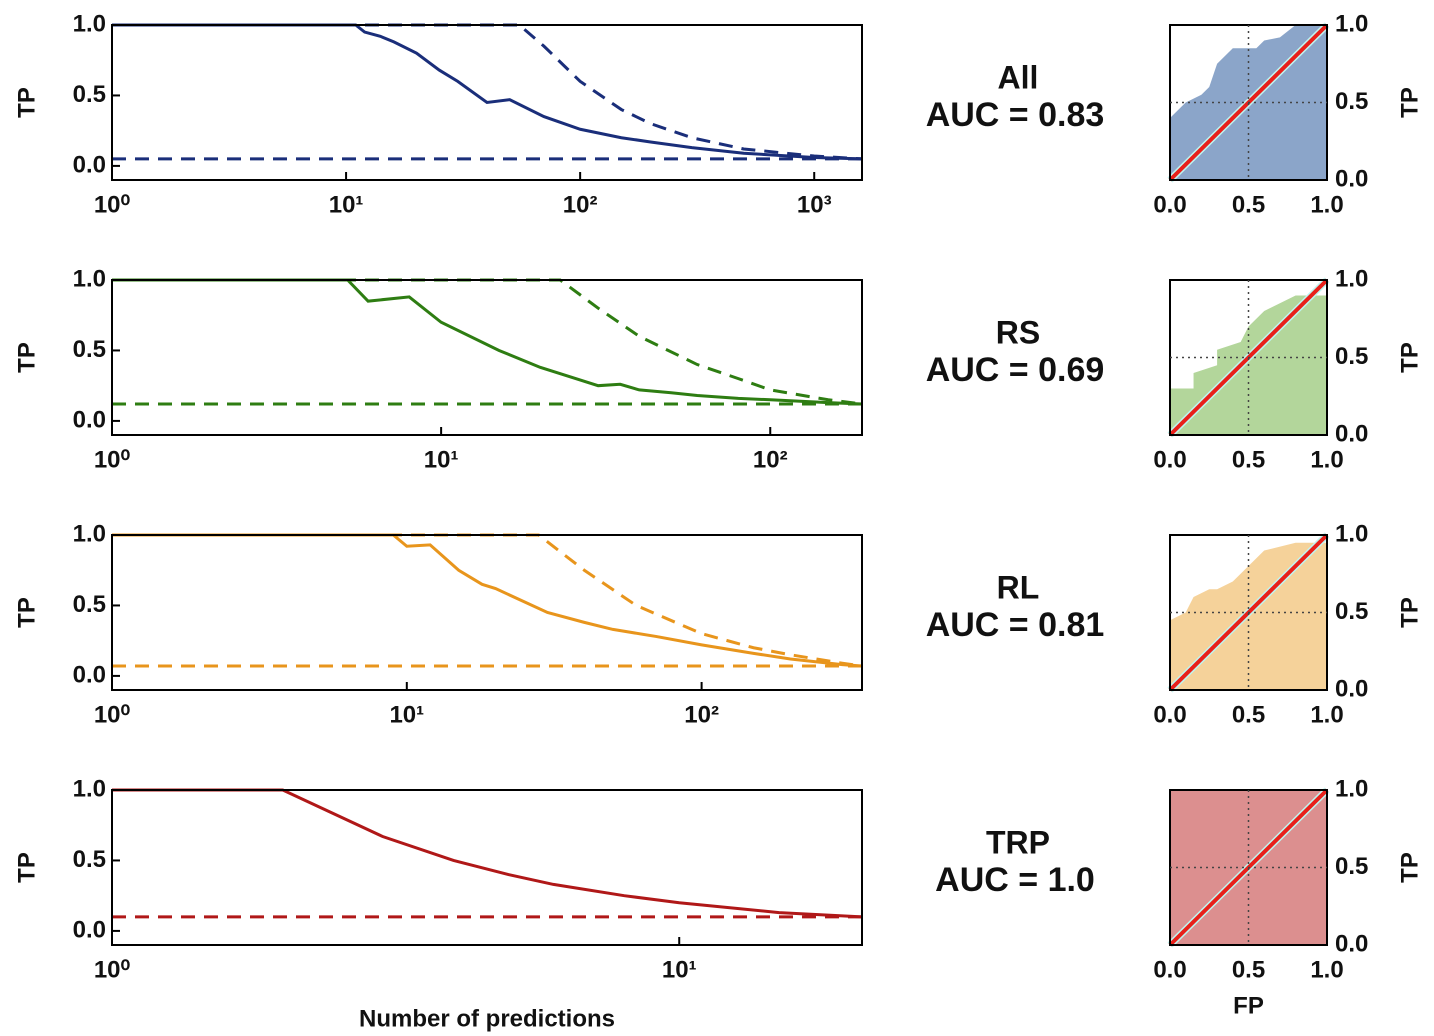 This screenshot has width=1434, height=1036. I want to click on panel-title: RL, so click(1018, 587).